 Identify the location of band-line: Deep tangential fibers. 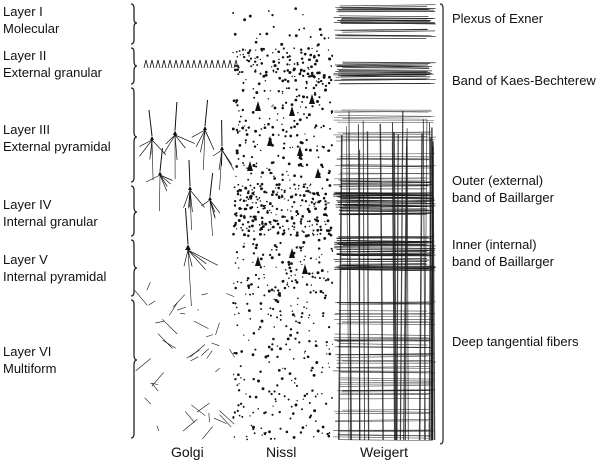
(515, 341).